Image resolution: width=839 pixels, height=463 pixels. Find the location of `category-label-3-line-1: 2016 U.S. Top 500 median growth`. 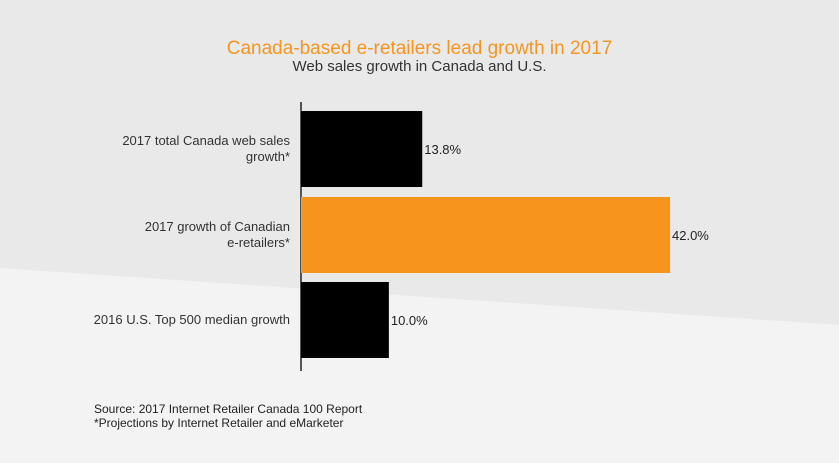

category-label-3-line-1: 2016 U.S. Top 500 median growth is located at coordinates (192, 319).